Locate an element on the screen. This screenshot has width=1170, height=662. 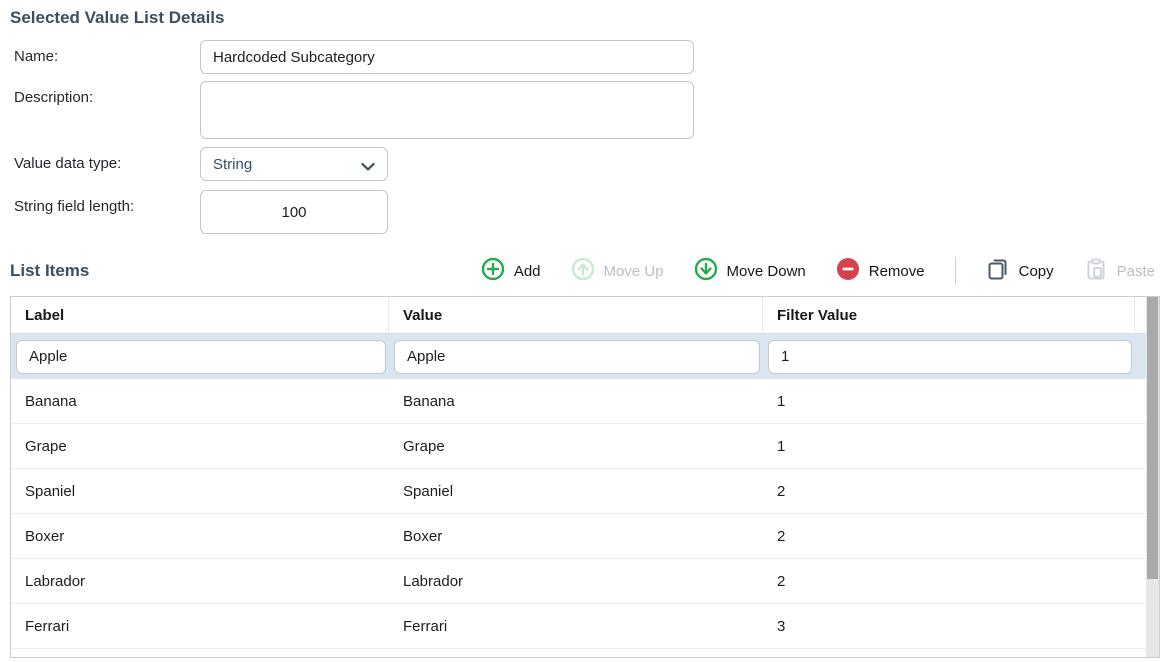
table-row: Grape Grape 1 is located at coordinates (585, 446).